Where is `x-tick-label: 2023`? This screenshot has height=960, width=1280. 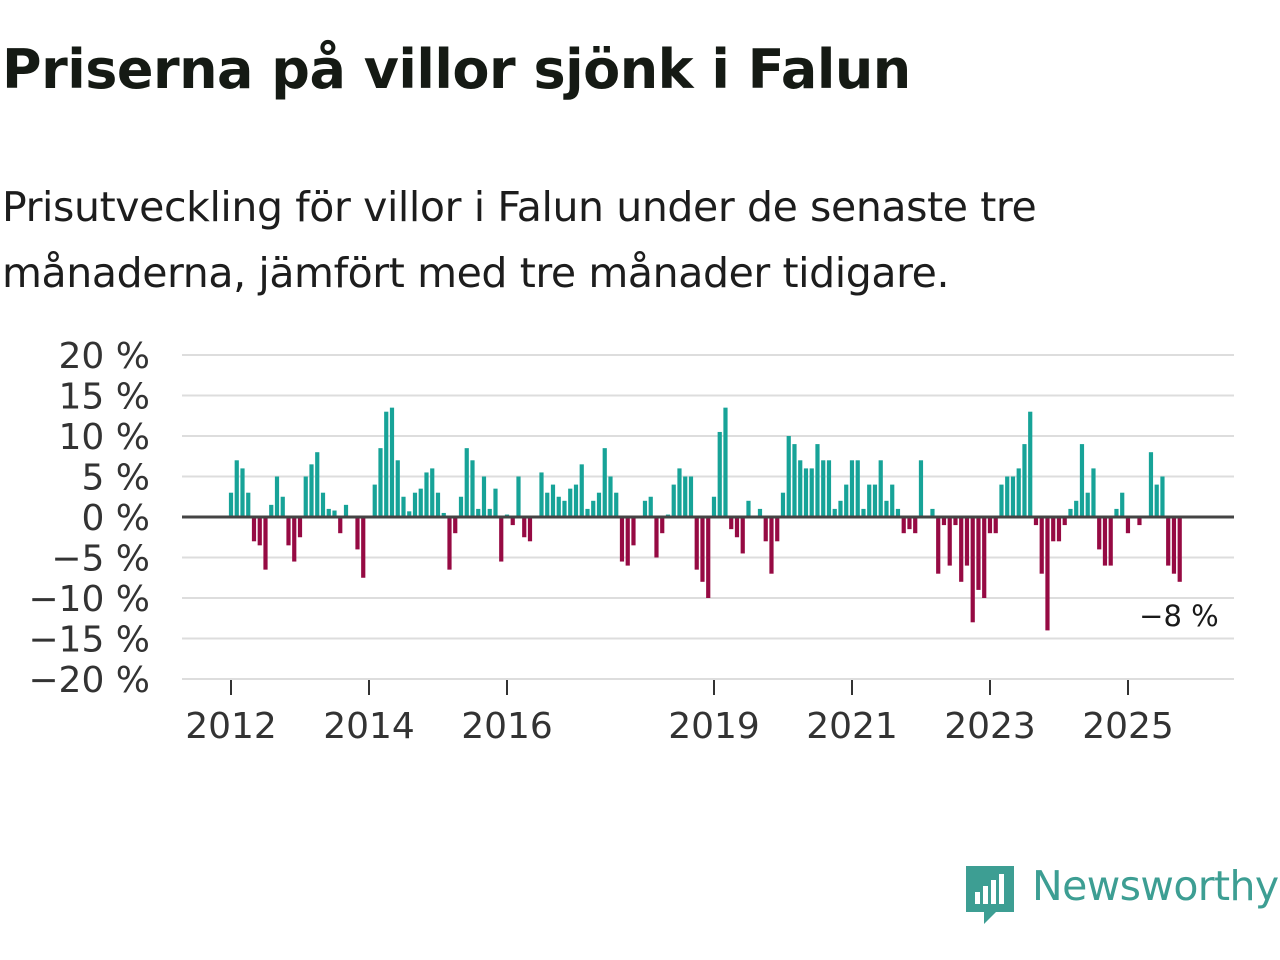 x-tick-label: 2023 is located at coordinates (990, 726).